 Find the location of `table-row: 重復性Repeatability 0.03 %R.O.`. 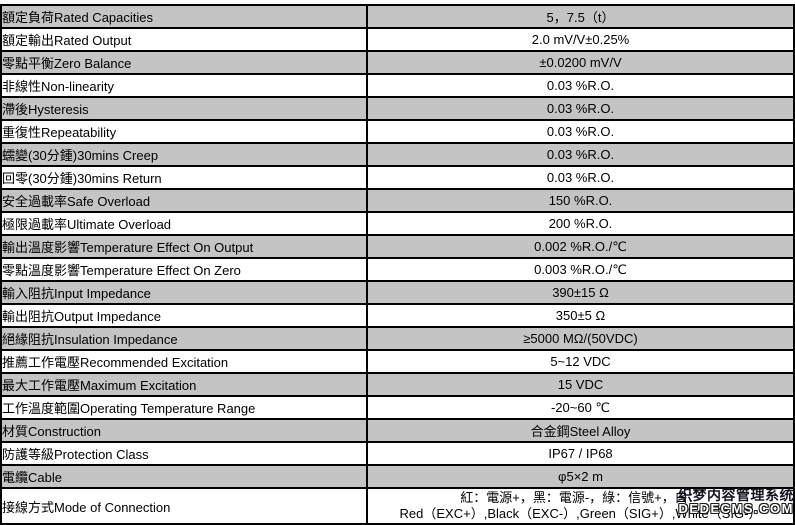

table-row: 重復性Repeatability 0.03 %R.O. is located at coordinates (397, 131).